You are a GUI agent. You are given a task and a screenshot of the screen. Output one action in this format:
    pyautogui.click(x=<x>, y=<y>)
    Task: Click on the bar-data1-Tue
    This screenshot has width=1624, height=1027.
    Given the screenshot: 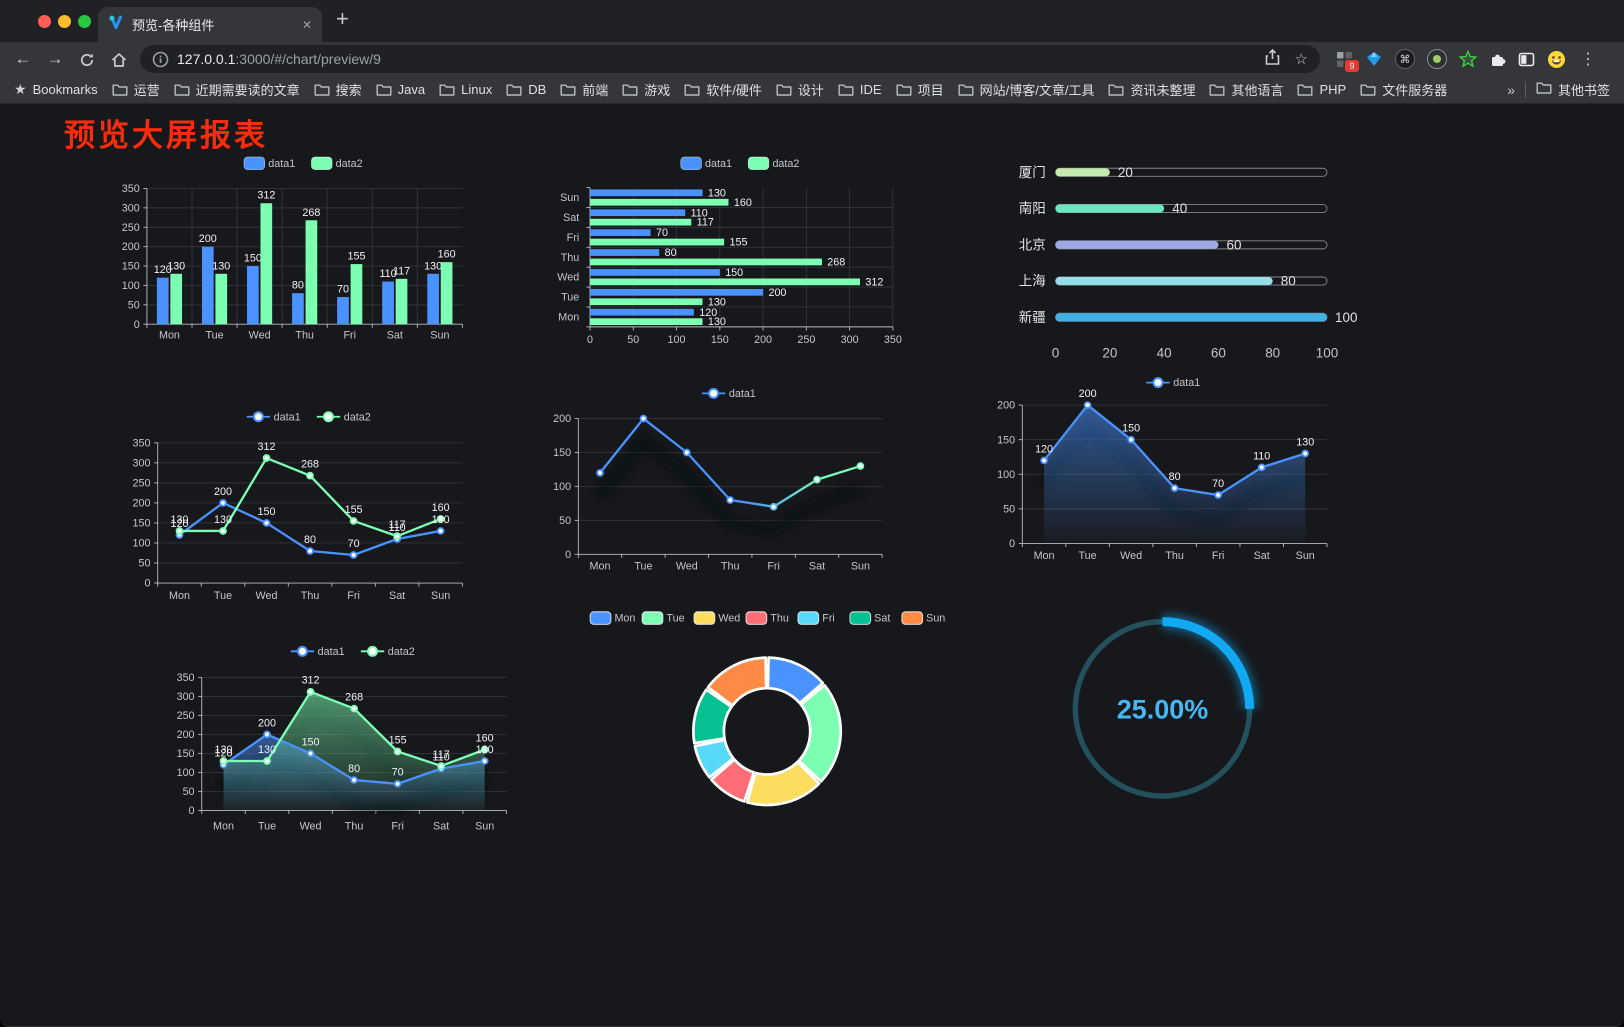 What is the action you would take?
    pyautogui.click(x=207, y=285)
    